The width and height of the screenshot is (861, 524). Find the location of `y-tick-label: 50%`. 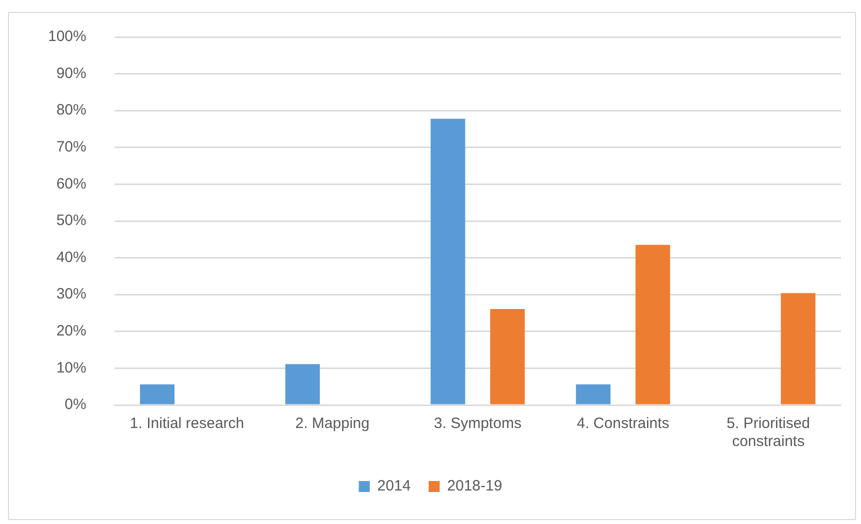

y-tick-label: 50% is located at coordinates (71, 221).